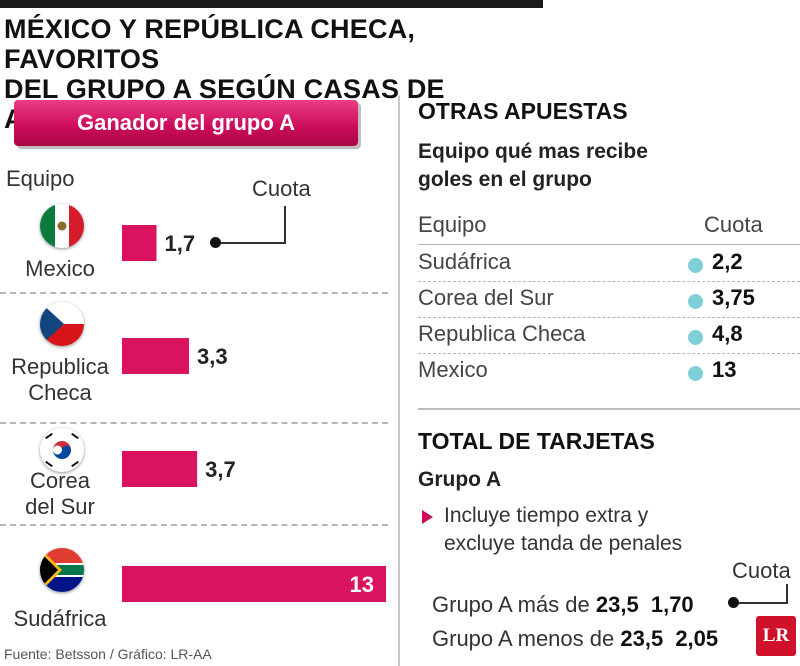 The width and height of the screenshot is (800, 666). I want to click on cards-subtitle: Grupo A, so click(460, 479).